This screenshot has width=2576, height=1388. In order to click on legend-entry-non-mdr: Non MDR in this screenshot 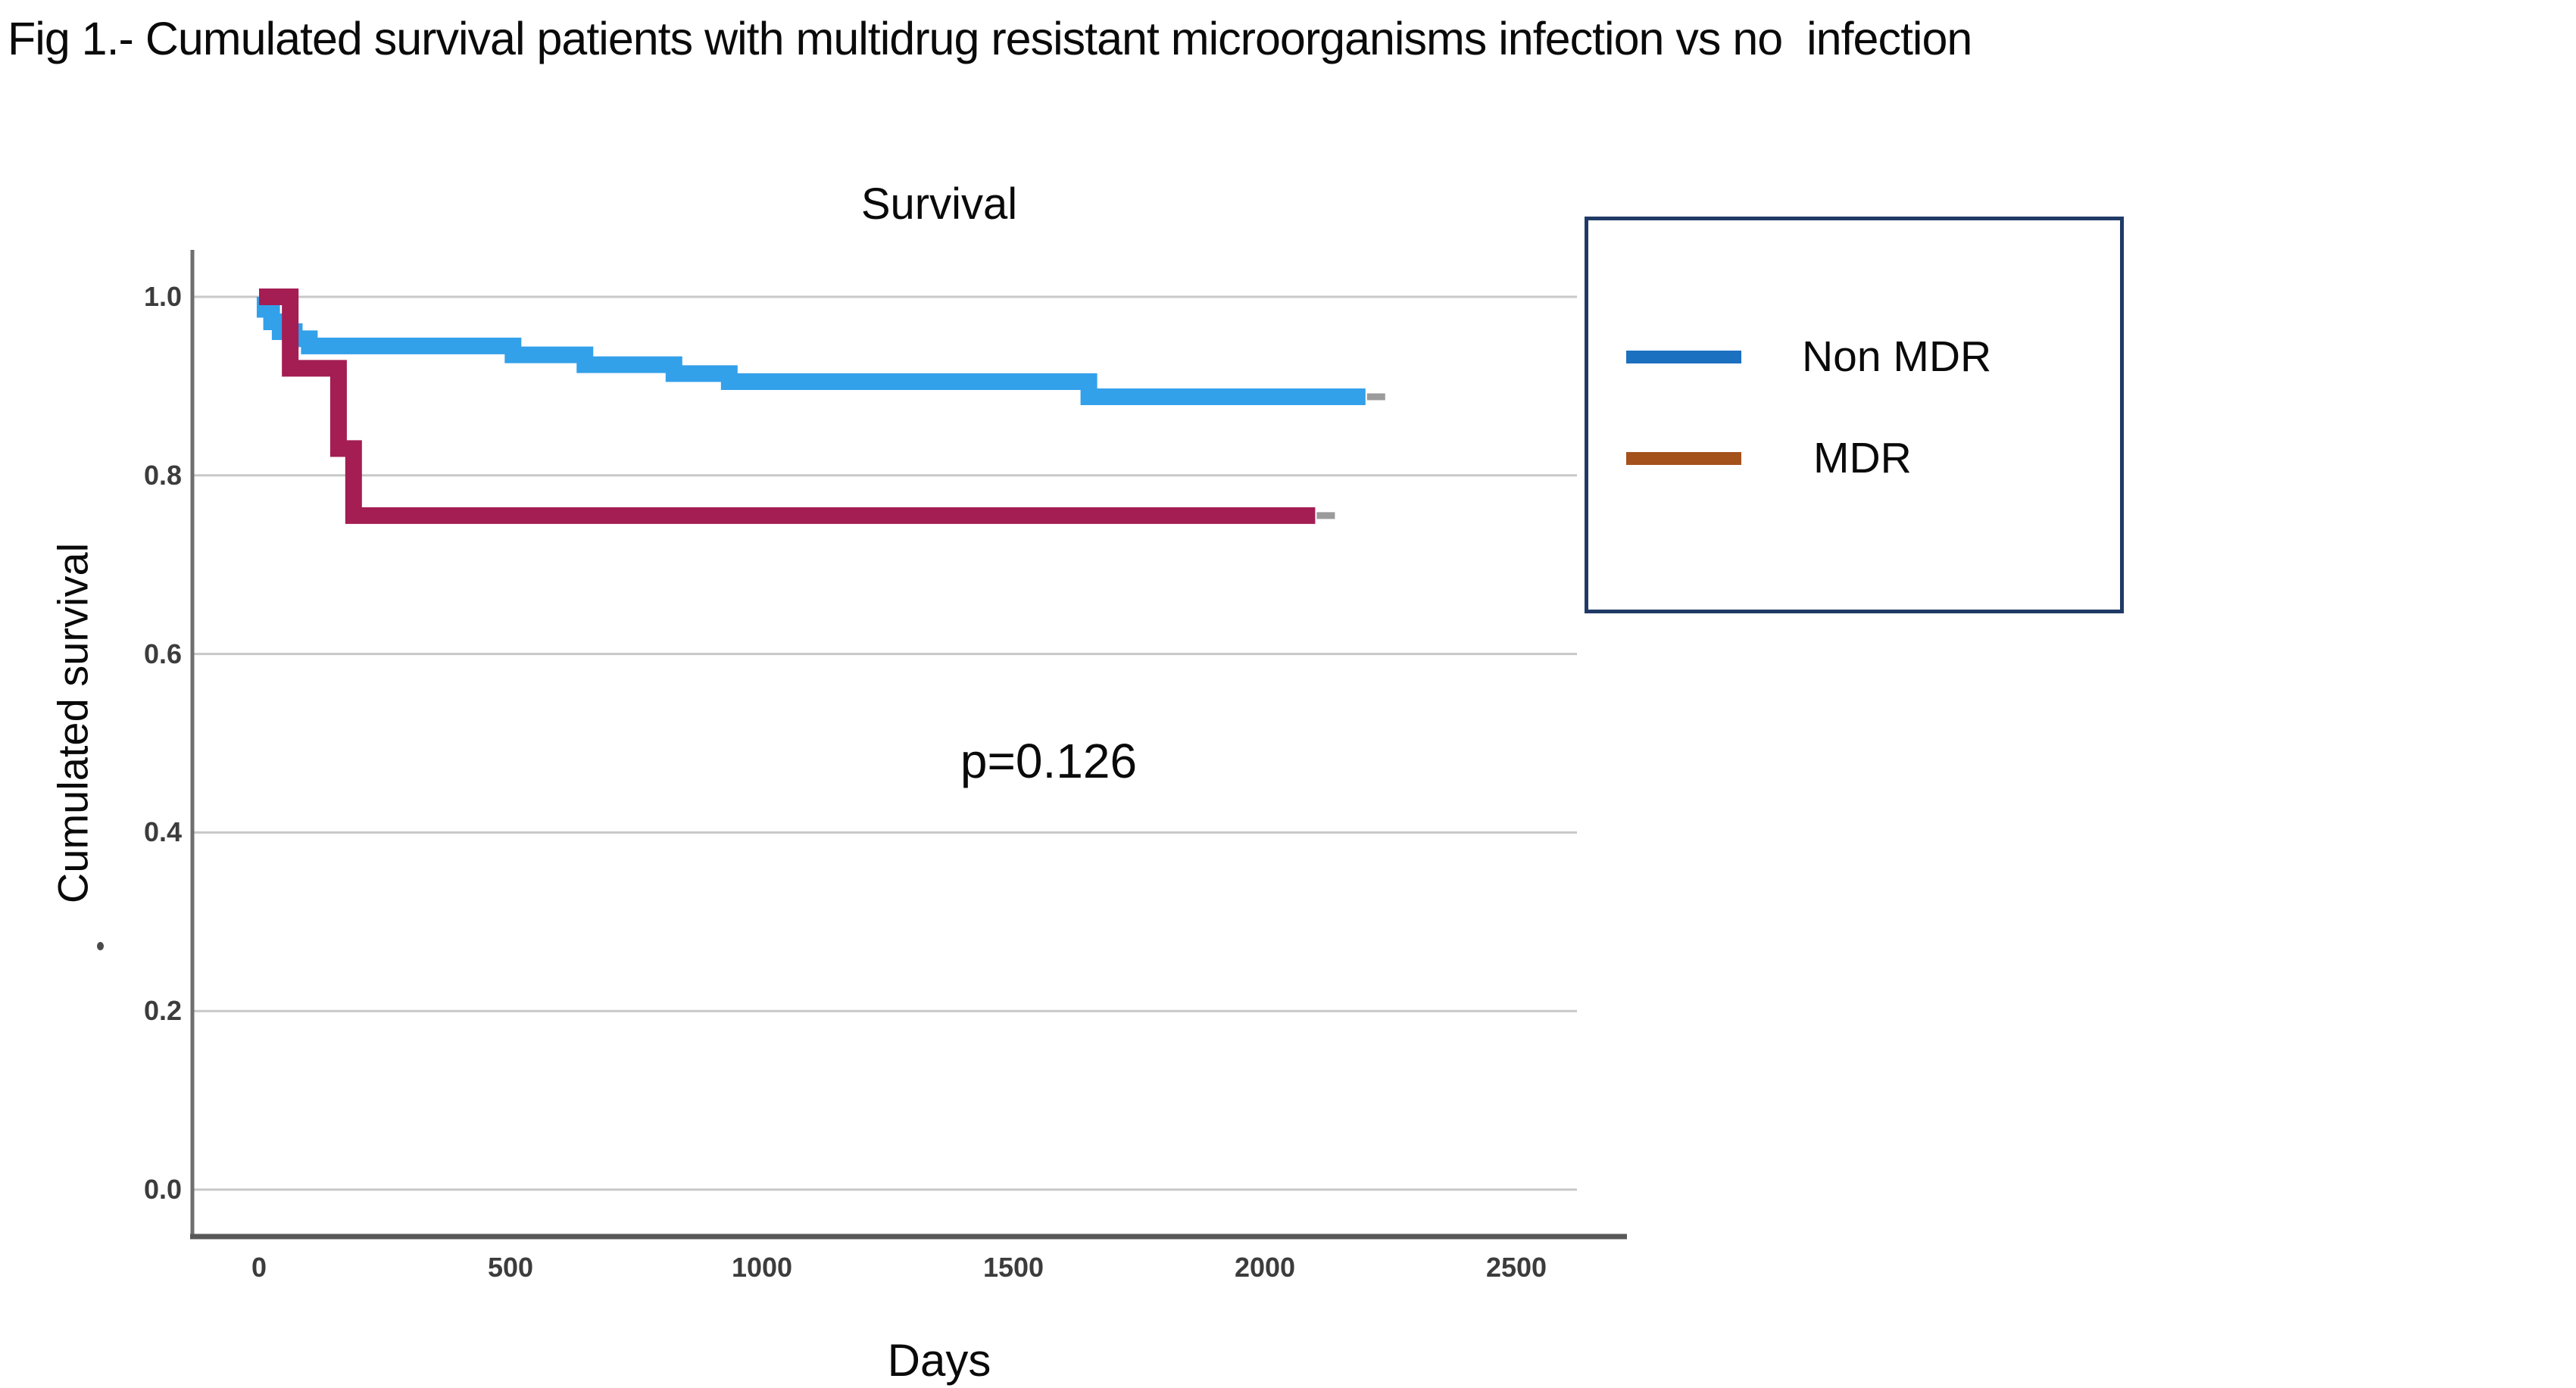, I will do `click(1854, 357)`.